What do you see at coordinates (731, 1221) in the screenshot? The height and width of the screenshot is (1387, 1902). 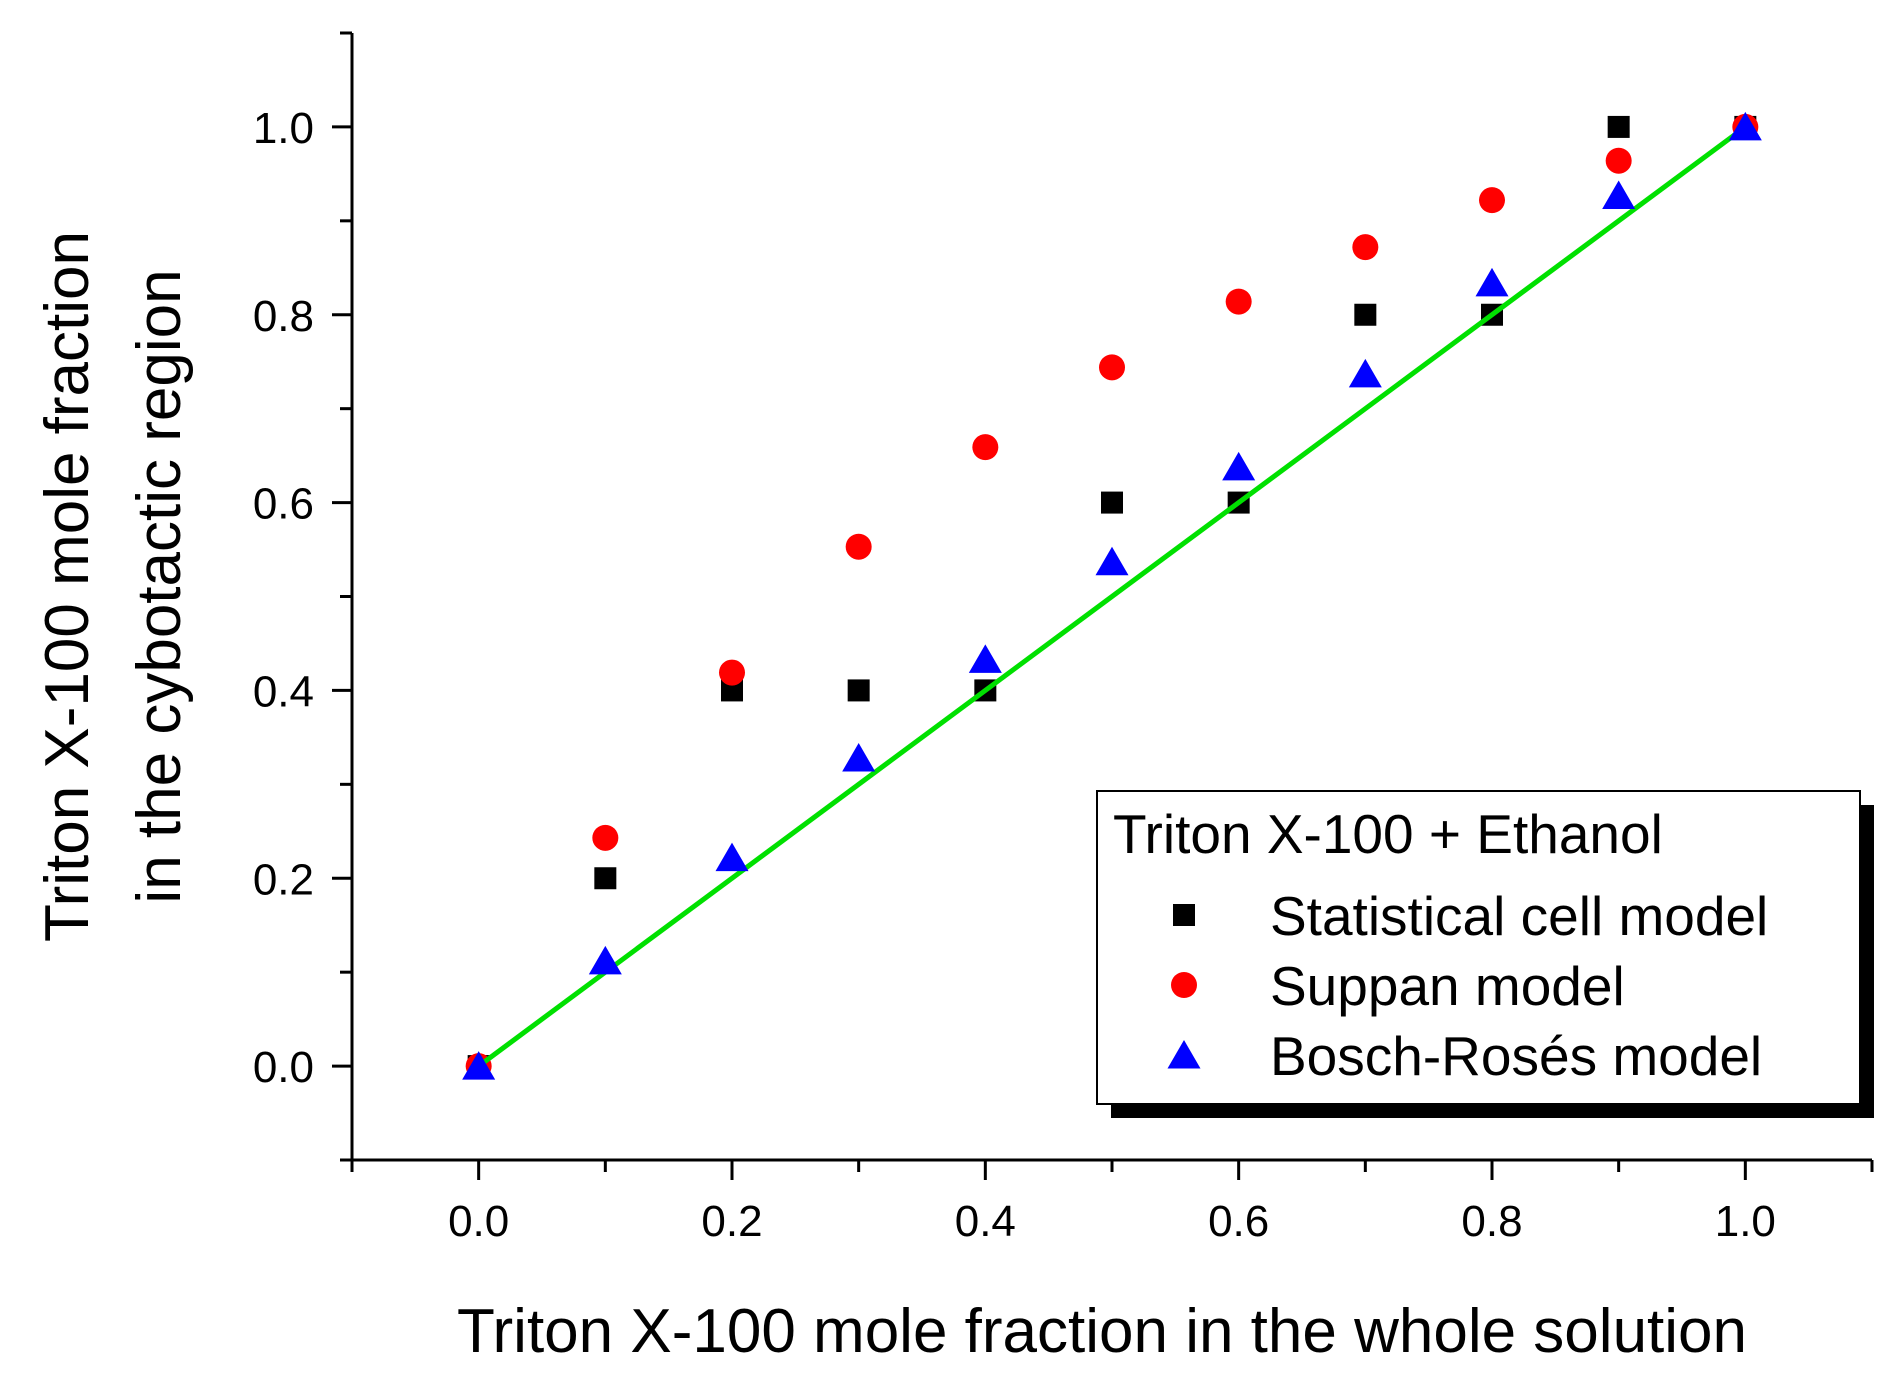 I see `x-tick-label: 0.2` at bounding box center [731, 1221].